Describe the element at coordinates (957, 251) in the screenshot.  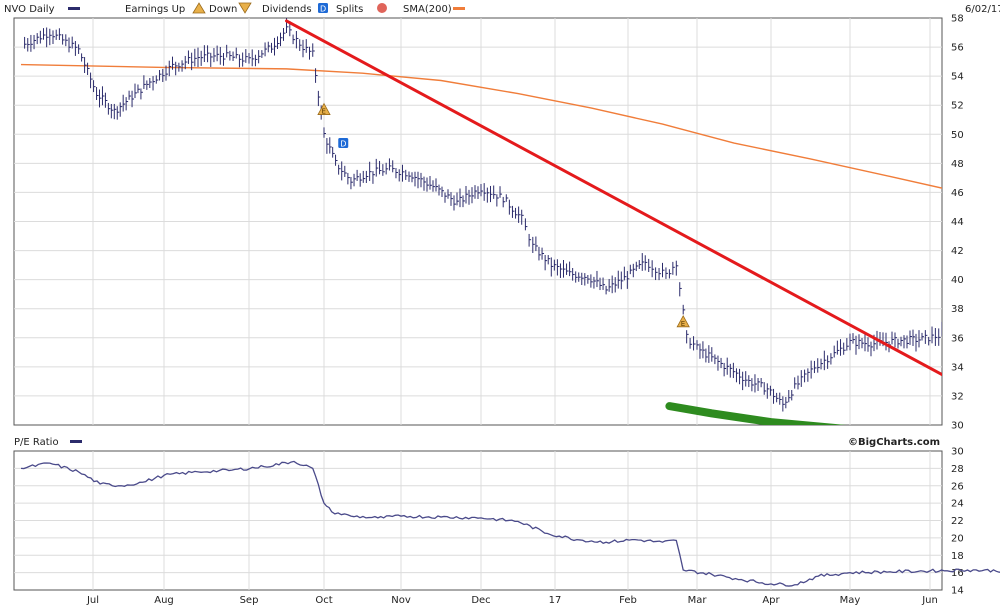
I see `price-y-tick-label: 42` at that location.